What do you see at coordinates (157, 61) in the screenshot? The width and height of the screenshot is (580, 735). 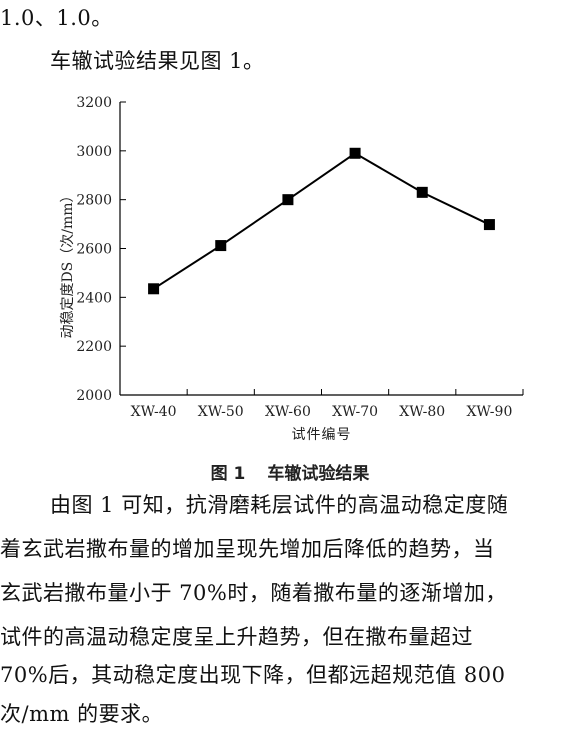 I see `intro-sentence: 车辙试验结果见图 1。` at bounding box center [157, 61].